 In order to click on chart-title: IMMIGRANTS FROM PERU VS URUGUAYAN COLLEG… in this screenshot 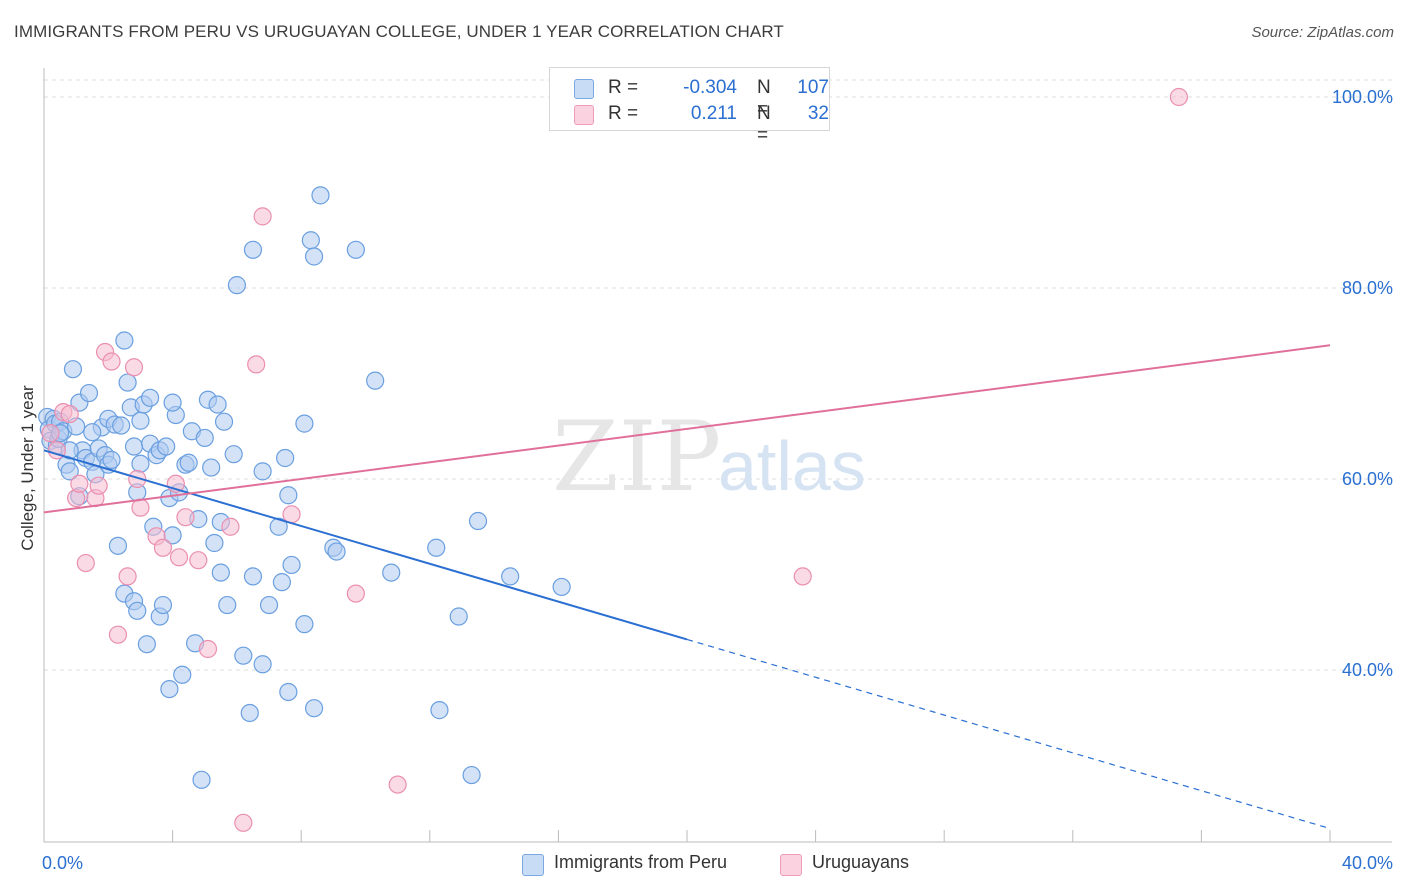, I will do `click(399, 31)`.